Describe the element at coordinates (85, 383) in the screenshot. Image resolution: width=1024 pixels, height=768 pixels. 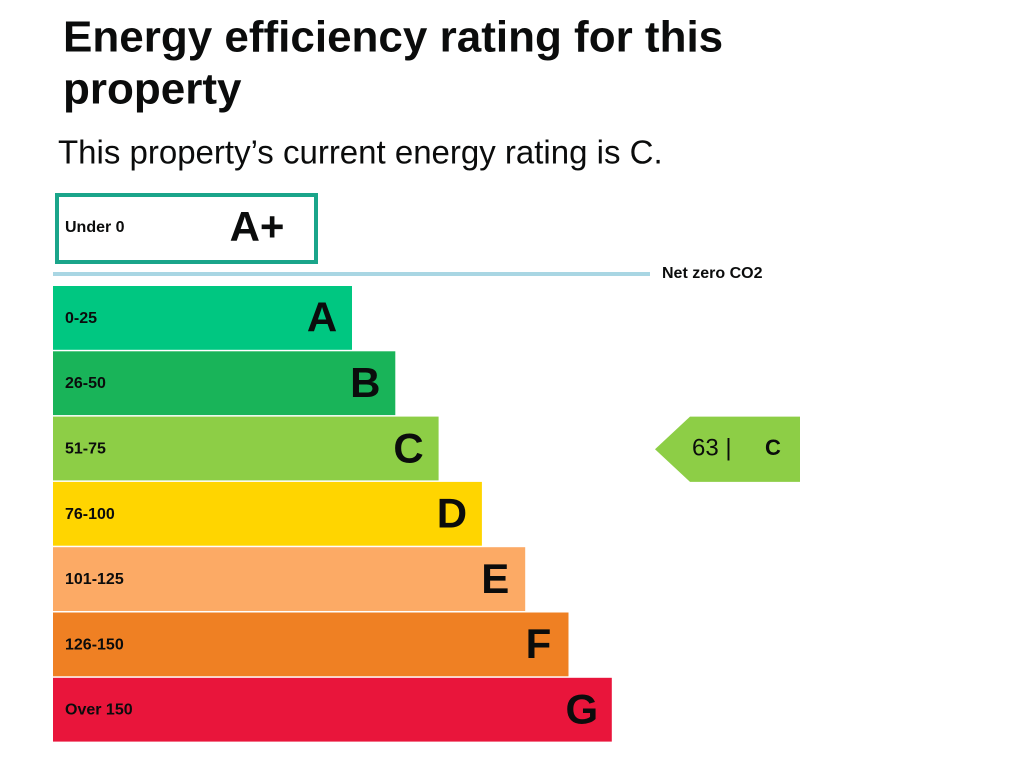
I see `band-range: 26-50` at that location.